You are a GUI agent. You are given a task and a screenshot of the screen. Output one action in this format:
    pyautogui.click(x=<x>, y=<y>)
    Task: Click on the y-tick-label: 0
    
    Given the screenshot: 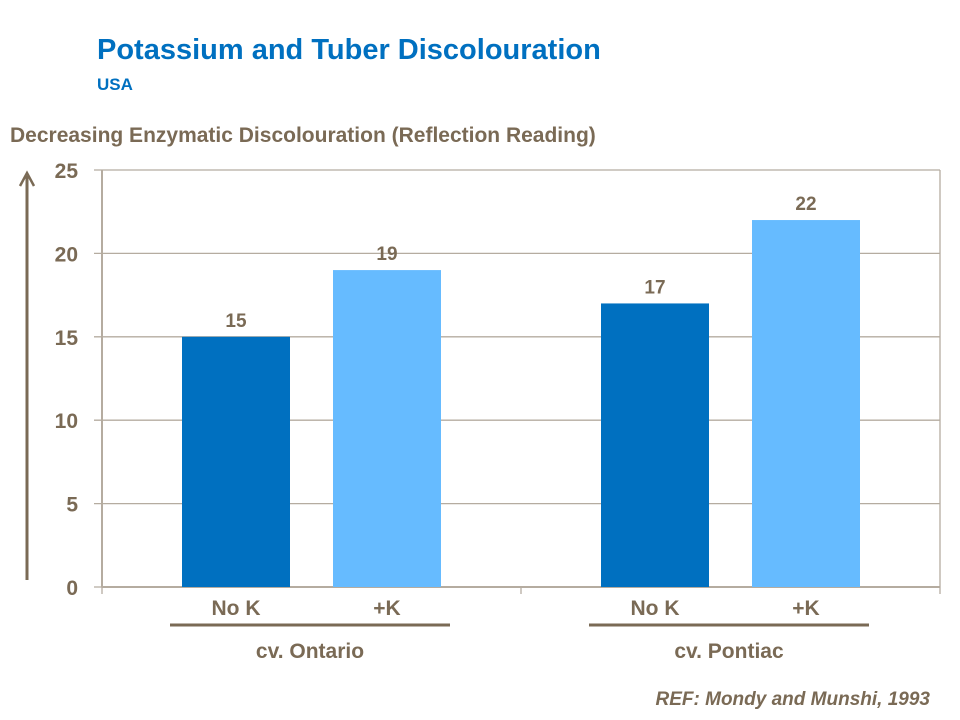 What is the action you would take?
    pyautogui.click(x=72, y=588)
    